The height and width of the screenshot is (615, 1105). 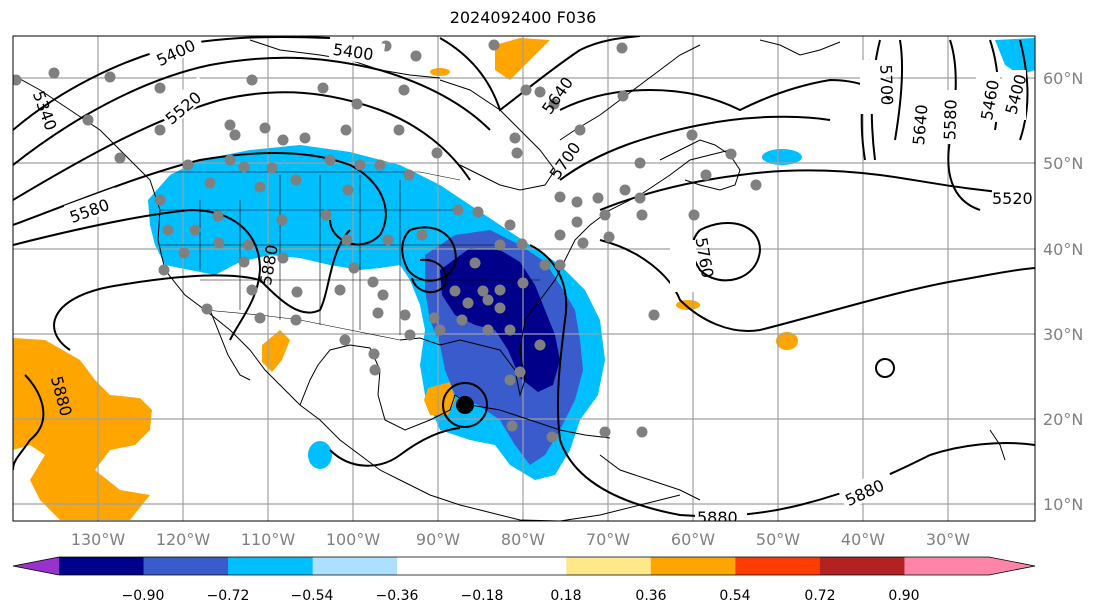 What do you see at coordinates (1063, 504) in the screenshot?
I see `lat-label: 10°N` at bounding box center [1063, 504].